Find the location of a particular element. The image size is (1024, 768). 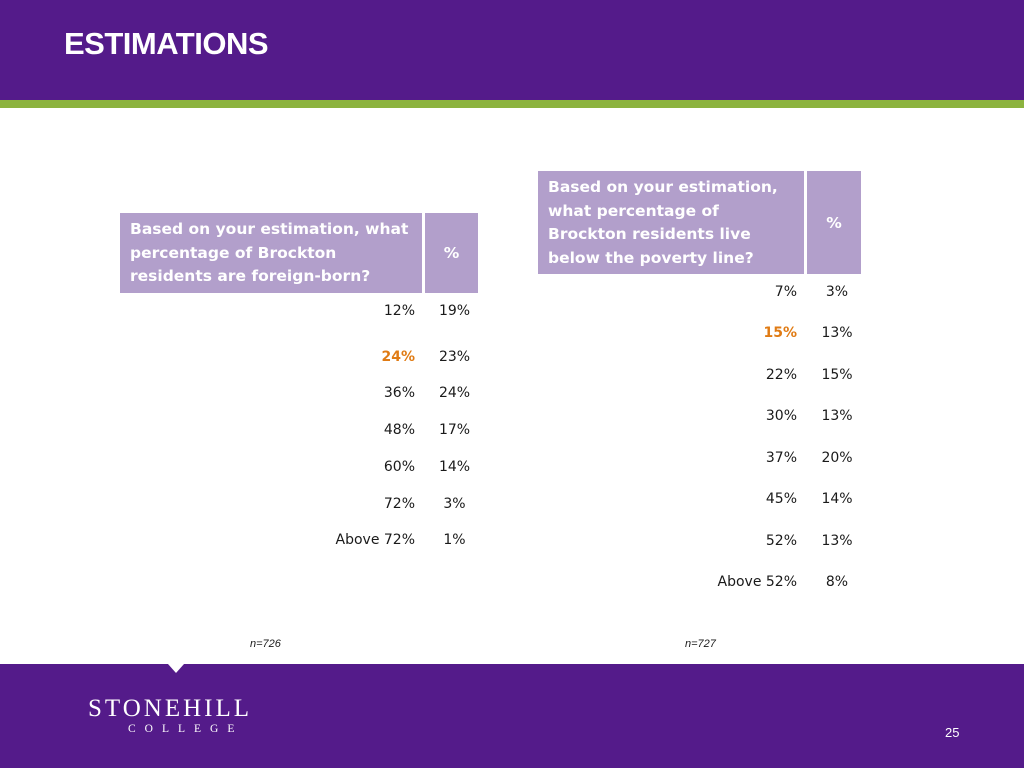

row-value: 20% is located at coordinates (837, 458).